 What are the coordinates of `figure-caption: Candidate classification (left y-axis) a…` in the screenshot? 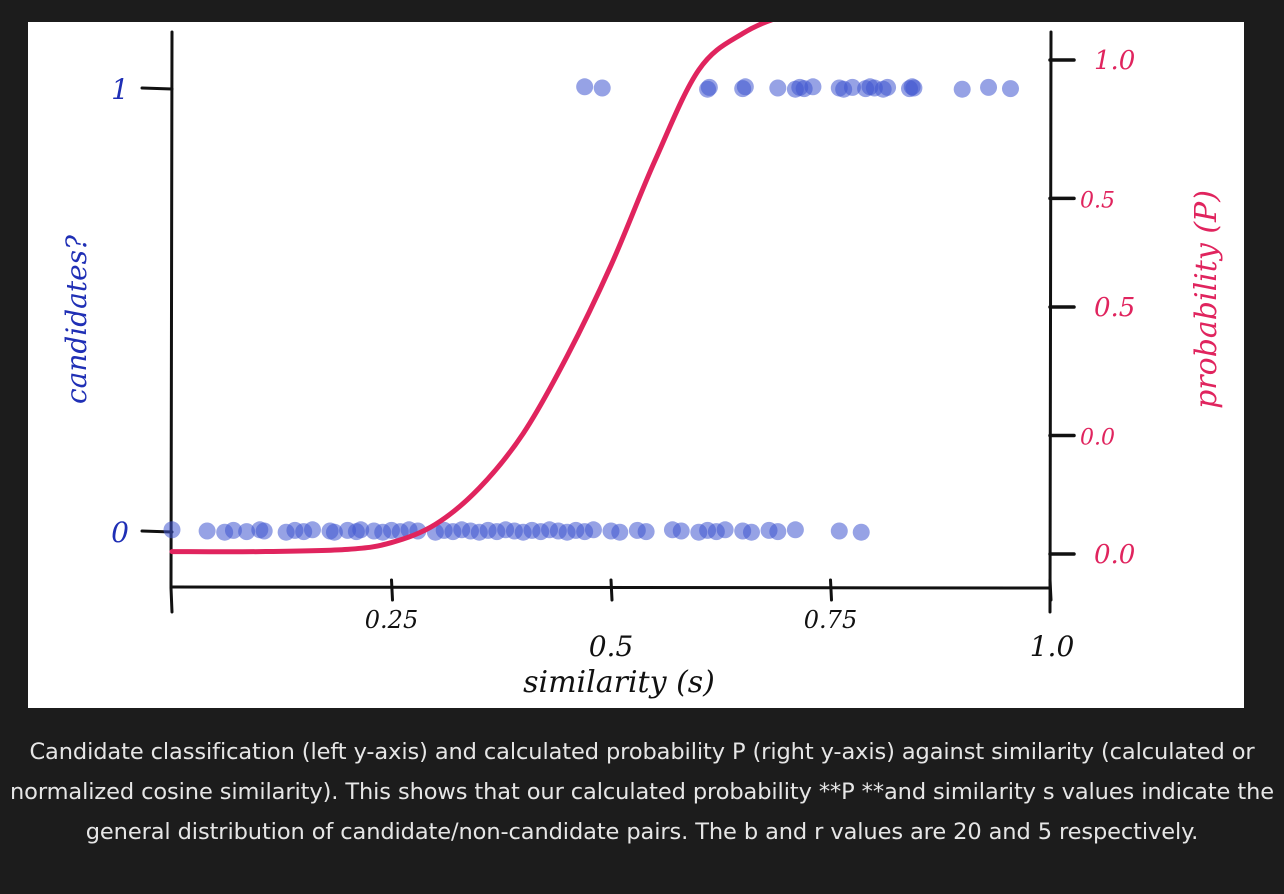 It's located at (642, 792).